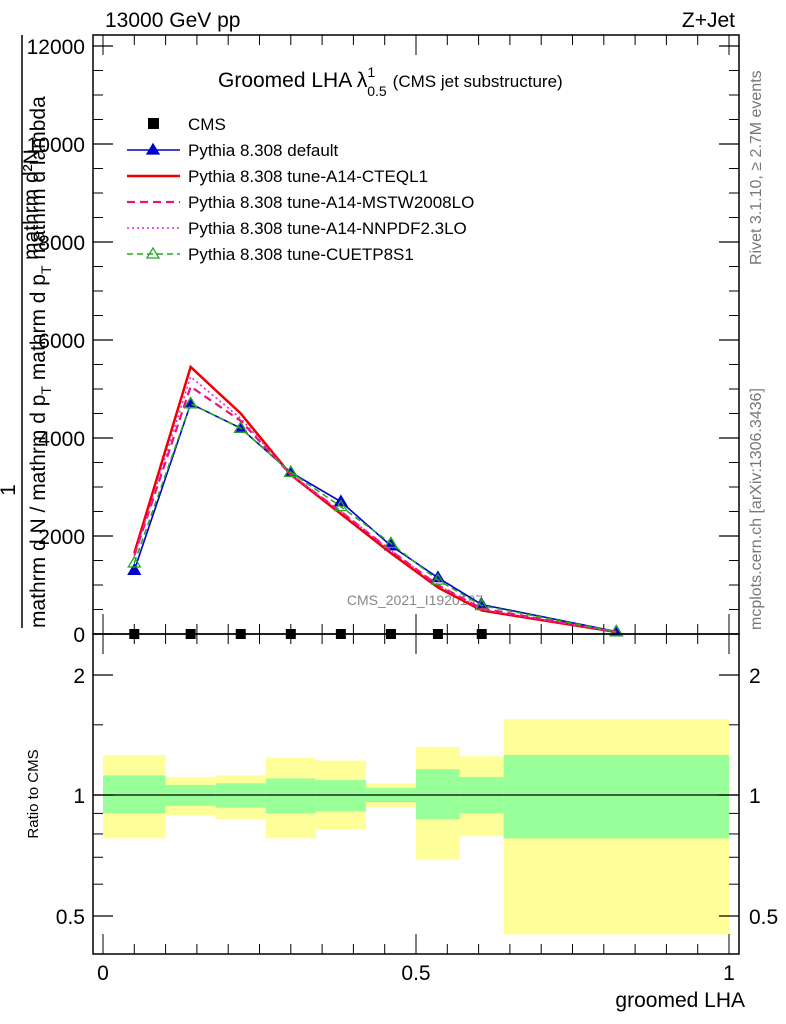 Image resolution: width=786 pixels, height=1024 pixels. I want to click on main-ytick-label: 2000, so click(61, 537).